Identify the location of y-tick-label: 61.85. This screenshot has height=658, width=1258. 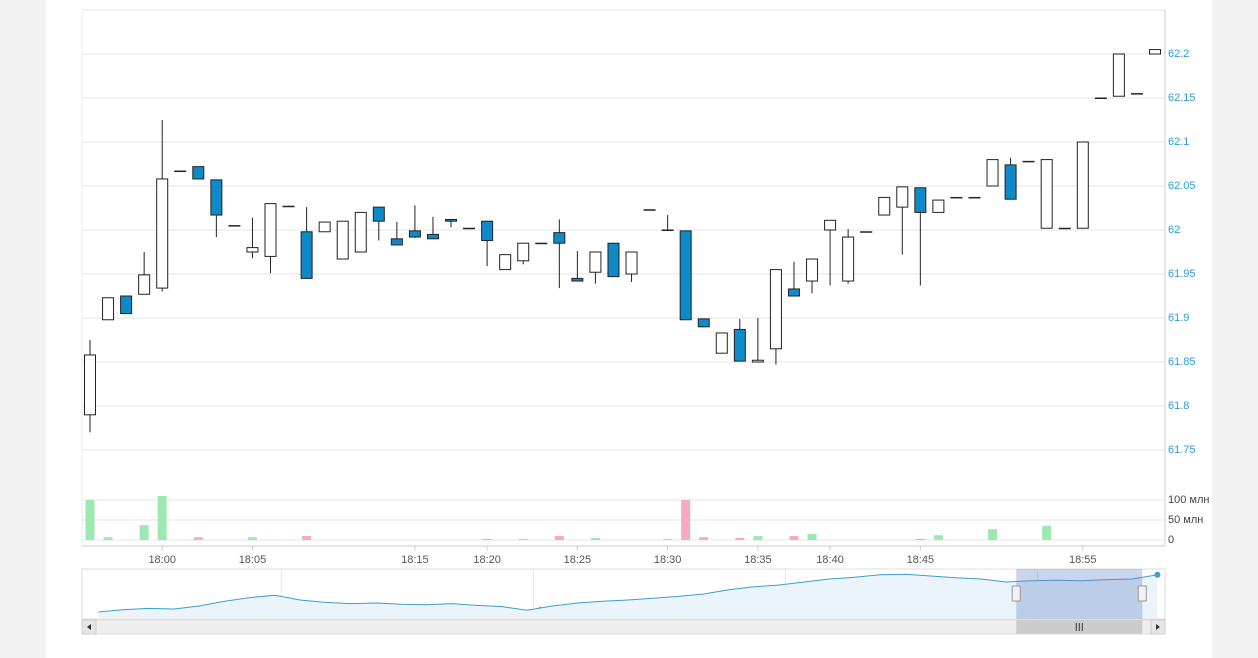
(1182, 362).